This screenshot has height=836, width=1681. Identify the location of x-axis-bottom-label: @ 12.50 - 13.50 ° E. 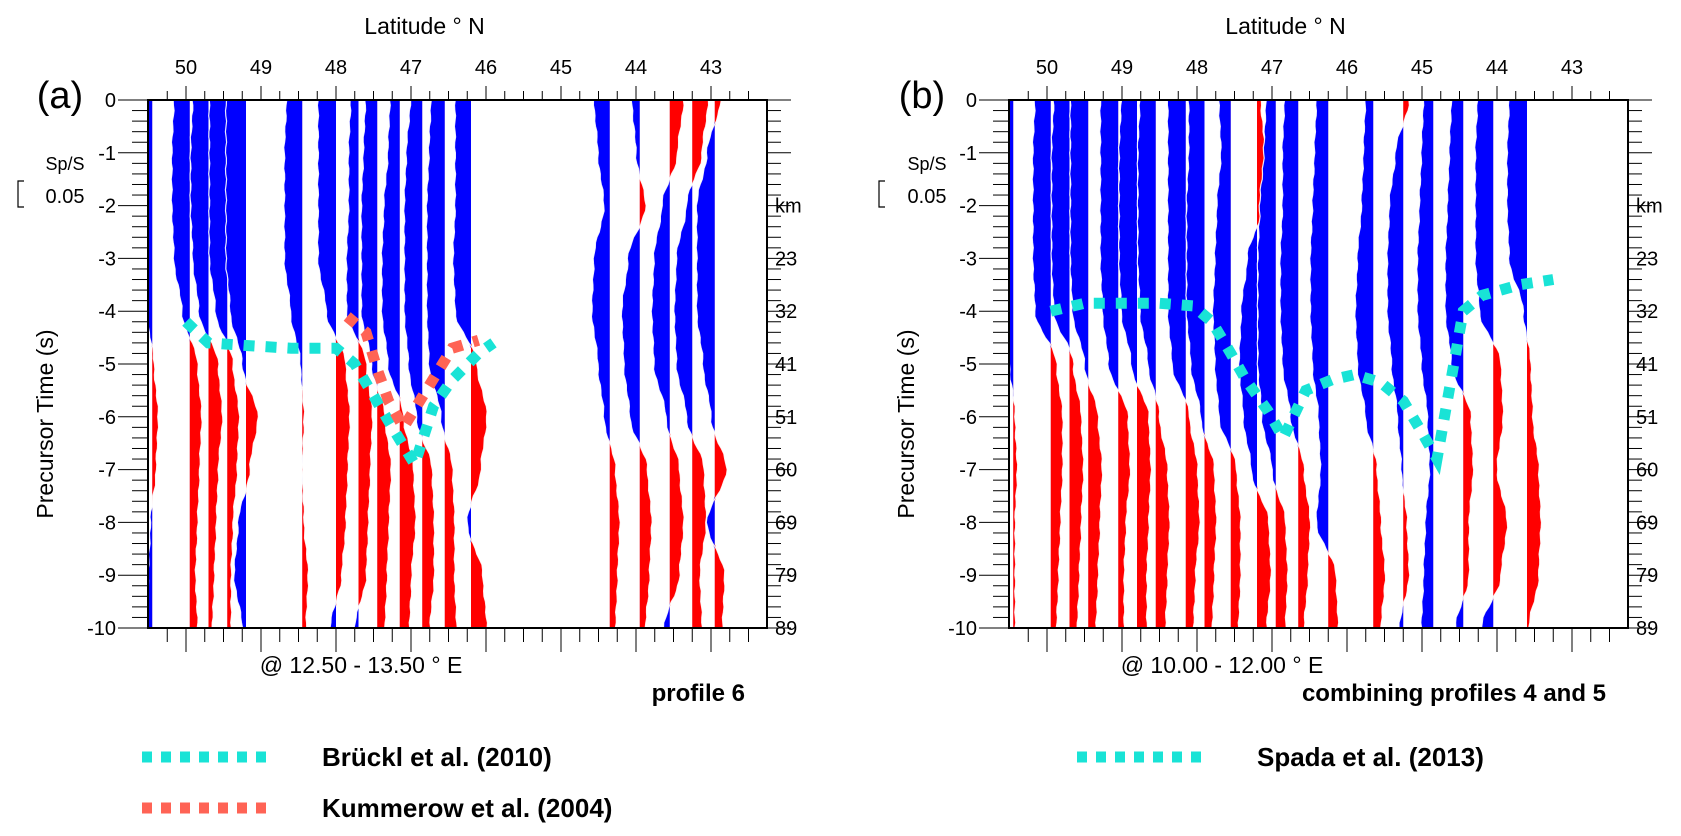
(361, 665).